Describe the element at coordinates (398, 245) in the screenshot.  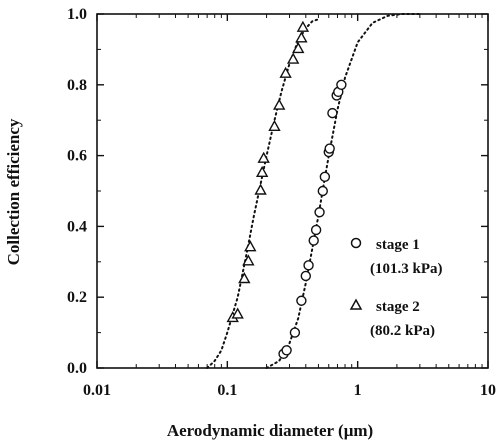
I see `legend-label-stage-1: stage 1` at that location.